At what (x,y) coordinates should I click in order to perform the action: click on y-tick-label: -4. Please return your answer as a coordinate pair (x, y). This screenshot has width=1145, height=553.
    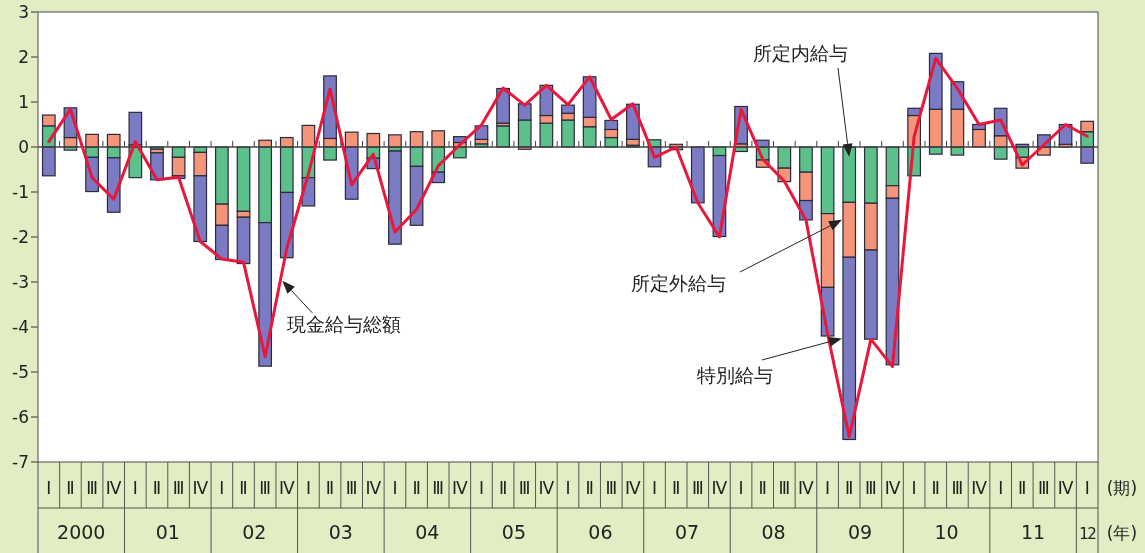
    Looking at the image, I should click on (20, 327).